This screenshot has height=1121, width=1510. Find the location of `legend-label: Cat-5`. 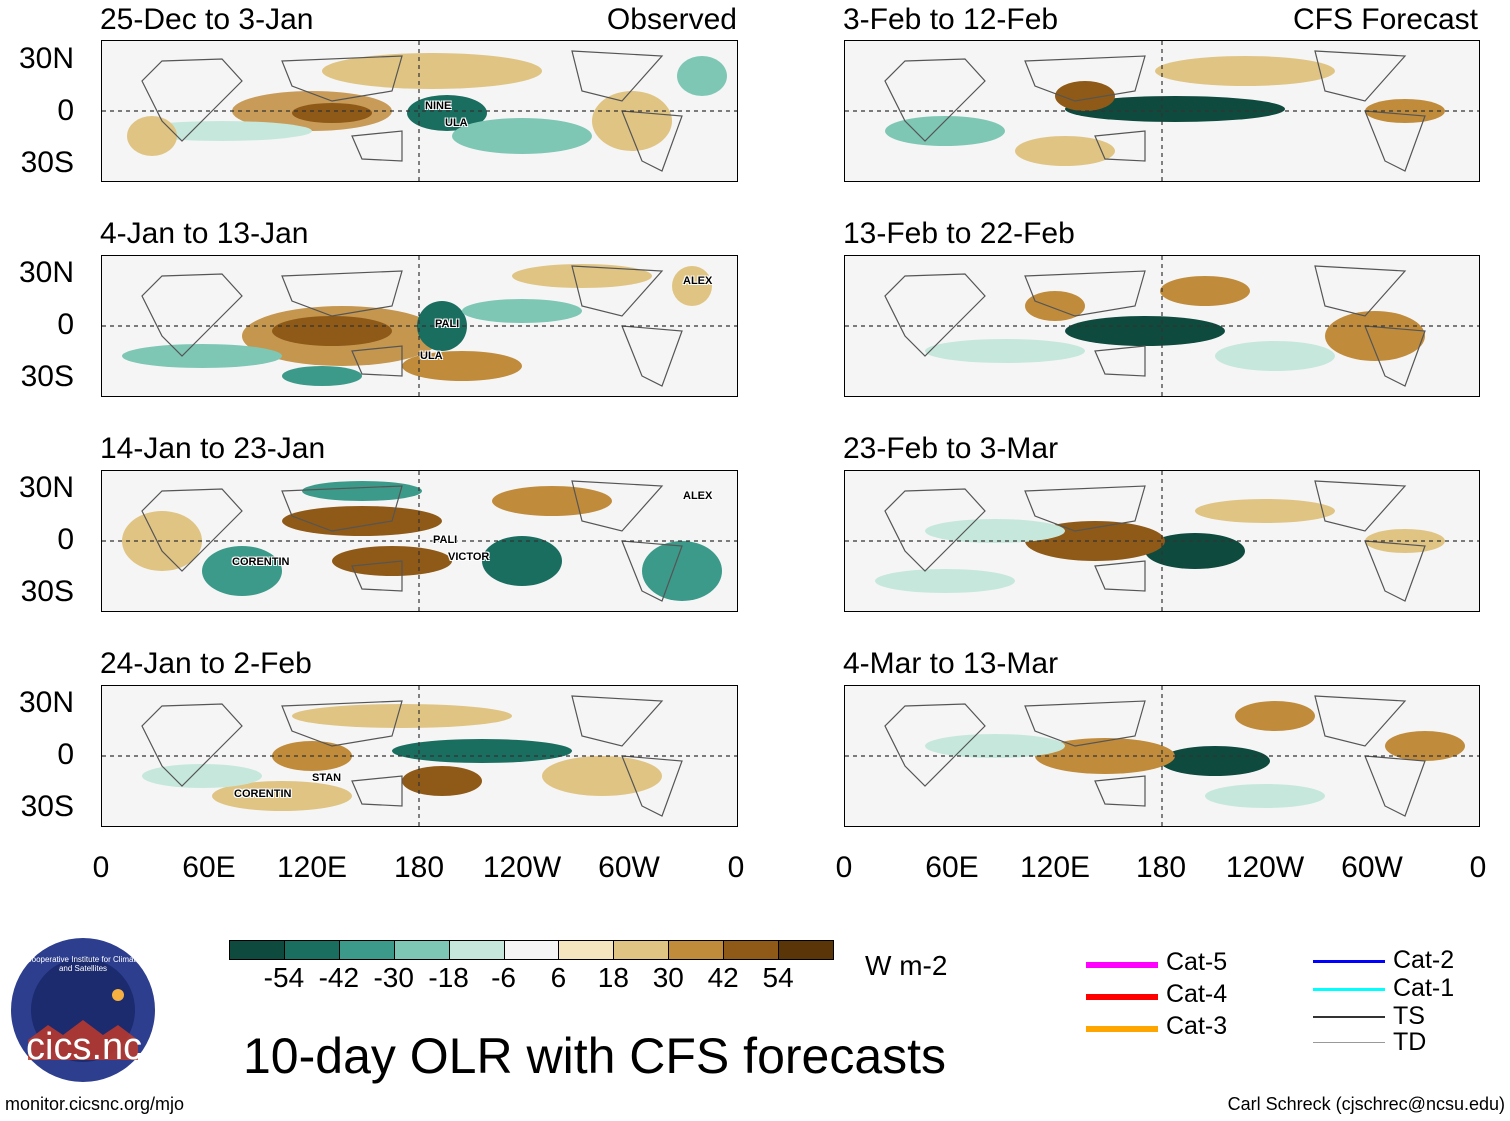

legend-label: Cat-5 is located at coordinates (1197, 962).